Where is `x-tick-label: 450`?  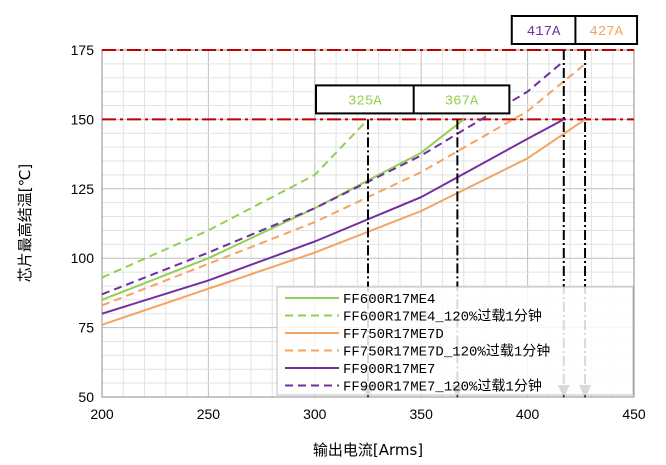
x-tick-label: 450 is located at coordinates (634, 414).